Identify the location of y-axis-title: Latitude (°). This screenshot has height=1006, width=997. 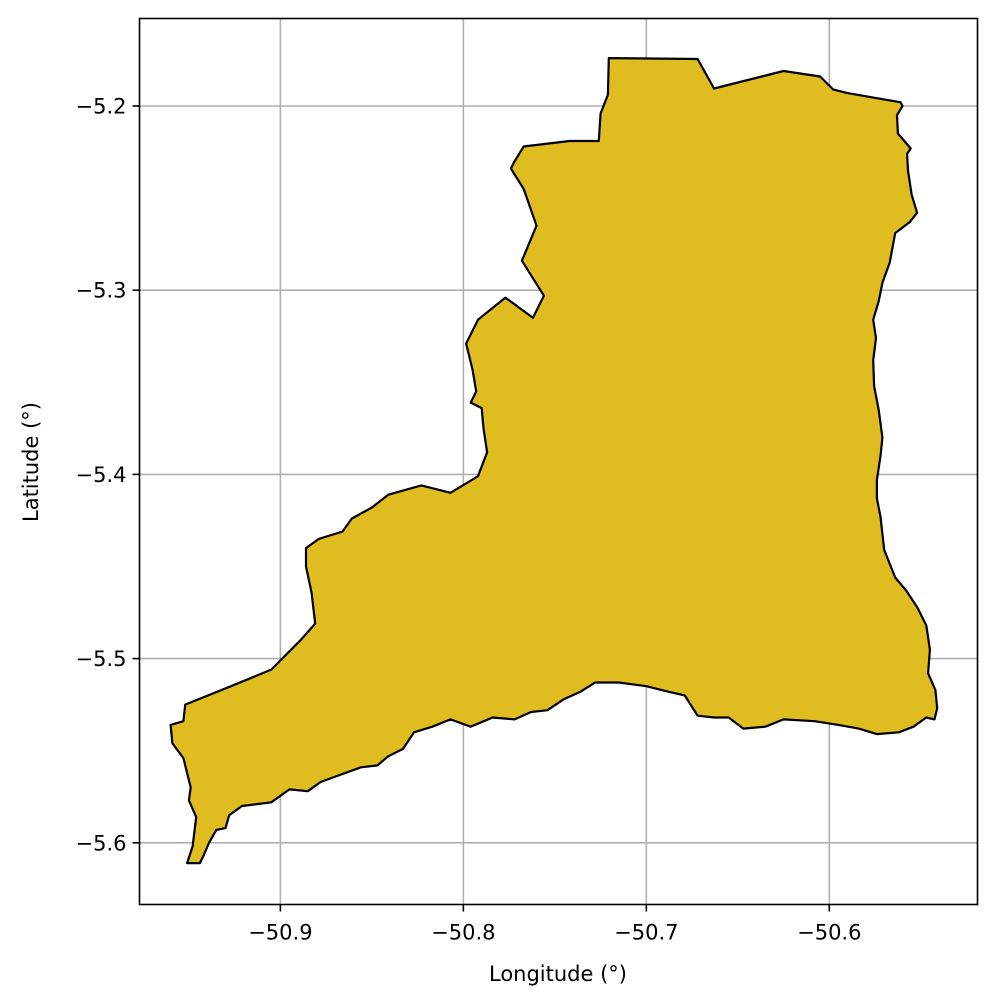
(31, 462).